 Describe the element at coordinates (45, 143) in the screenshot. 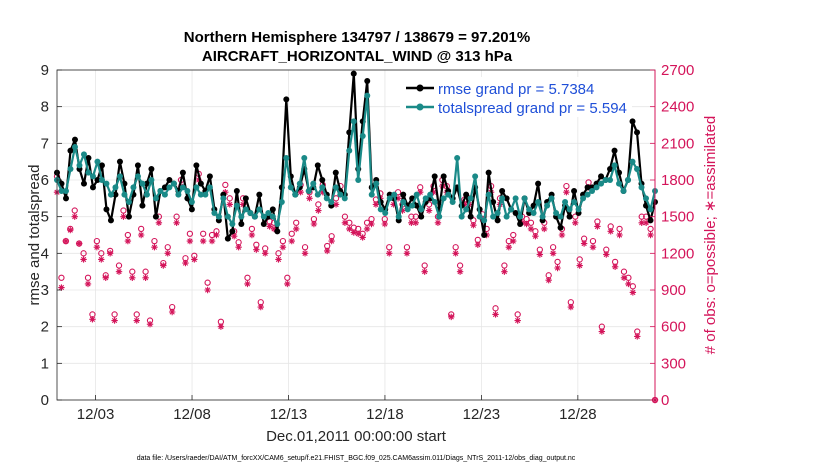

I see `y-tick-label-left: 7` at that location.